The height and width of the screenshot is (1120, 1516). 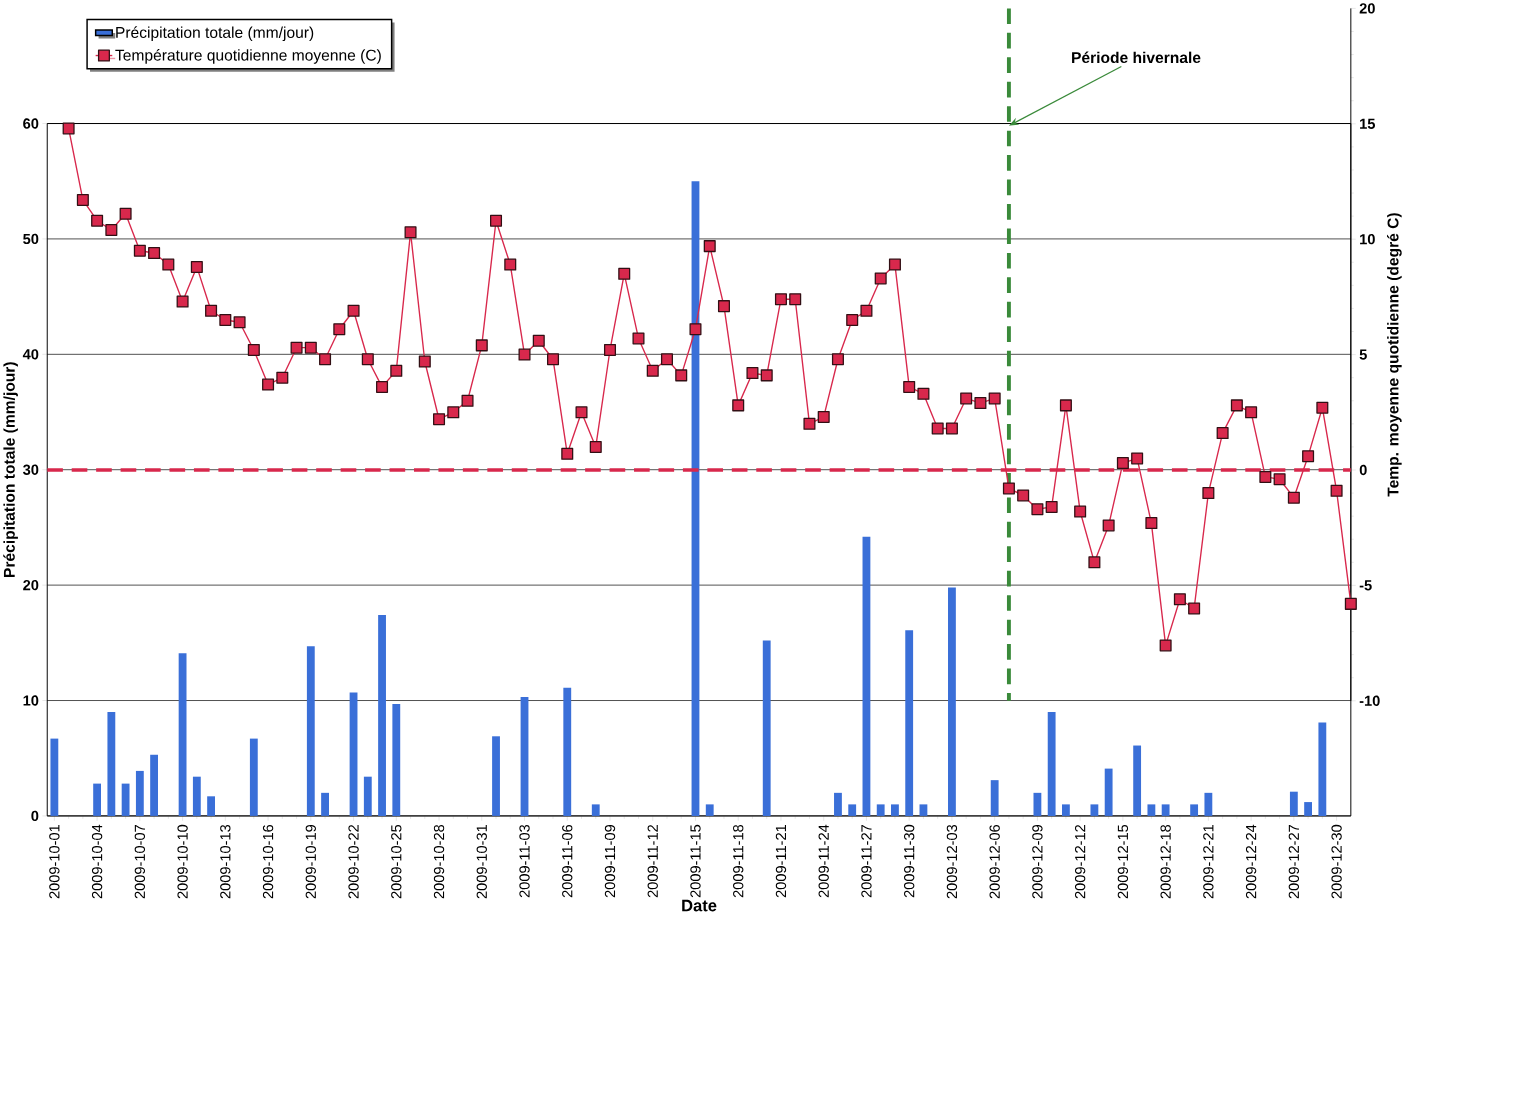 What do you see at coordinates (1363, 470) in the screenshot?
I see `y2-tick-label: 0` at bounding box center [1363, 470].